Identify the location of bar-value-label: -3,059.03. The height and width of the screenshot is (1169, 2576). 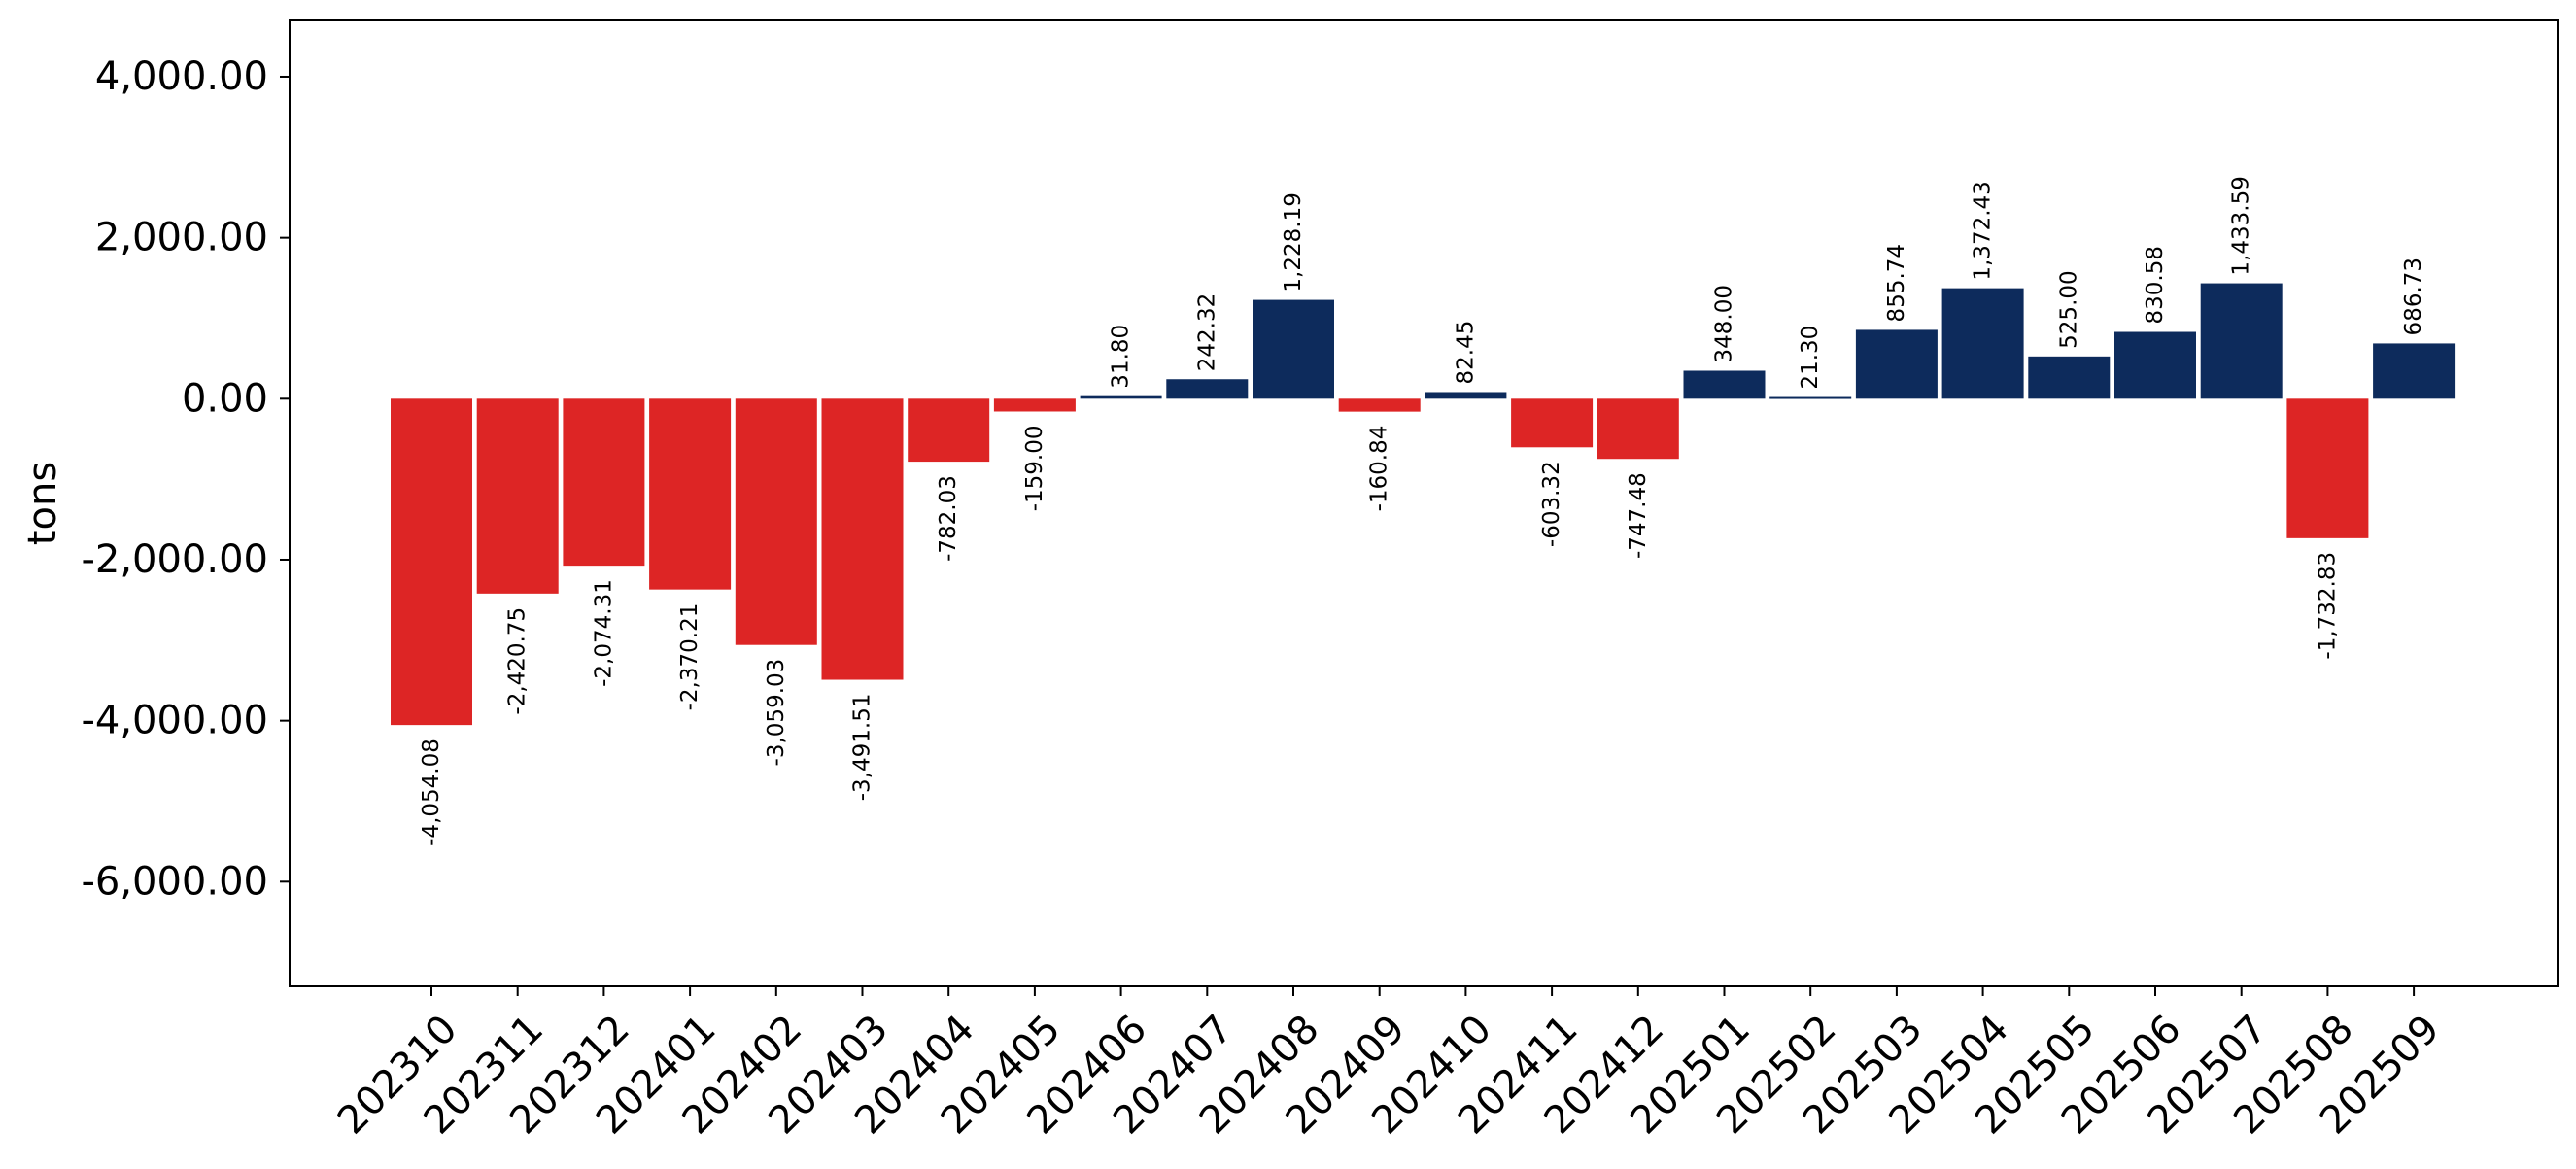
(776, 713).